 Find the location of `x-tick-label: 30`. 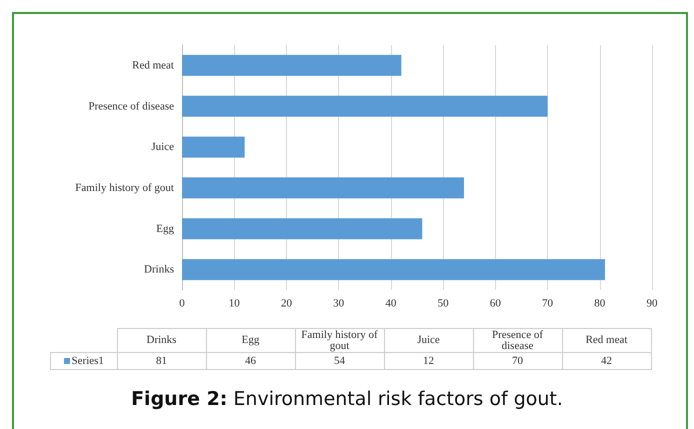

x-tick-label: 30 is located at coordinates (339, 304).